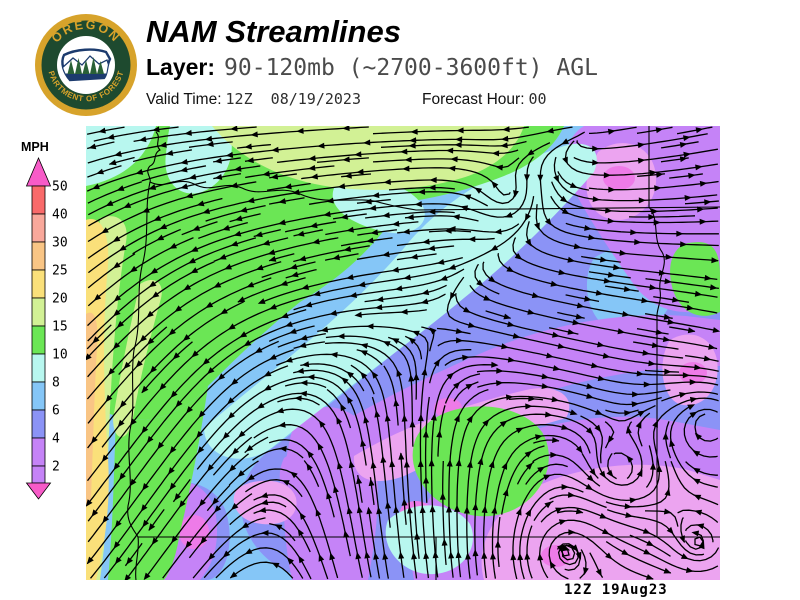  I want to click on fill-pink-bottomright, so click(600, 522).